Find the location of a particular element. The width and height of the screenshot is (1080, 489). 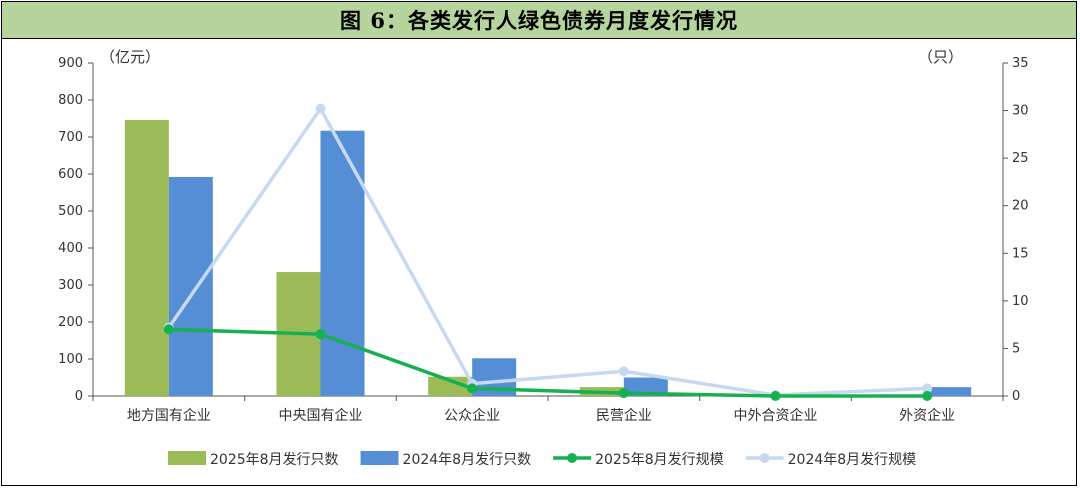

legend-item: 2024年8月发行规模 is located at coordinates (831, 460).